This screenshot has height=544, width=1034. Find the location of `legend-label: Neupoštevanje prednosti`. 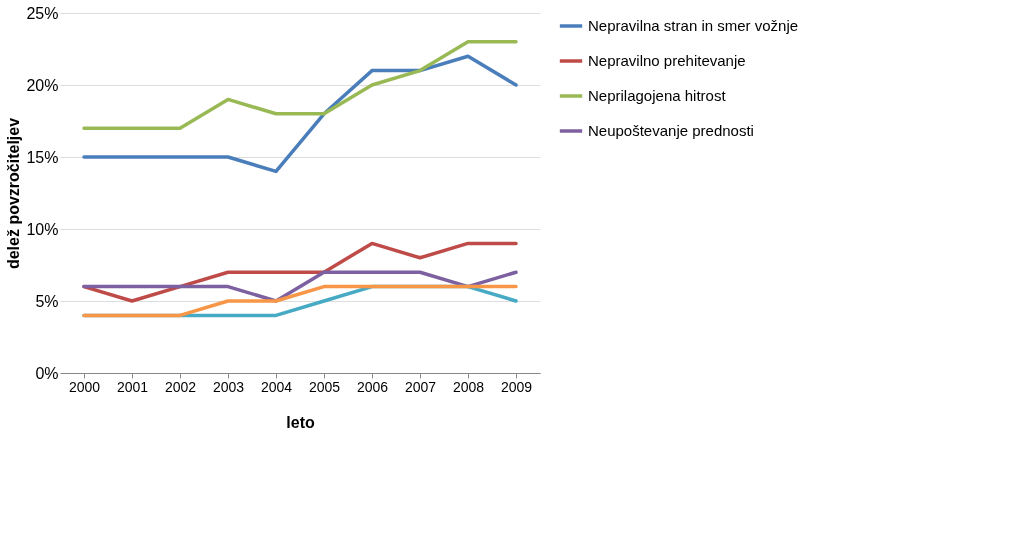

legend-label: Neupoštevanje prednosti is located at coordinates (671, 130).